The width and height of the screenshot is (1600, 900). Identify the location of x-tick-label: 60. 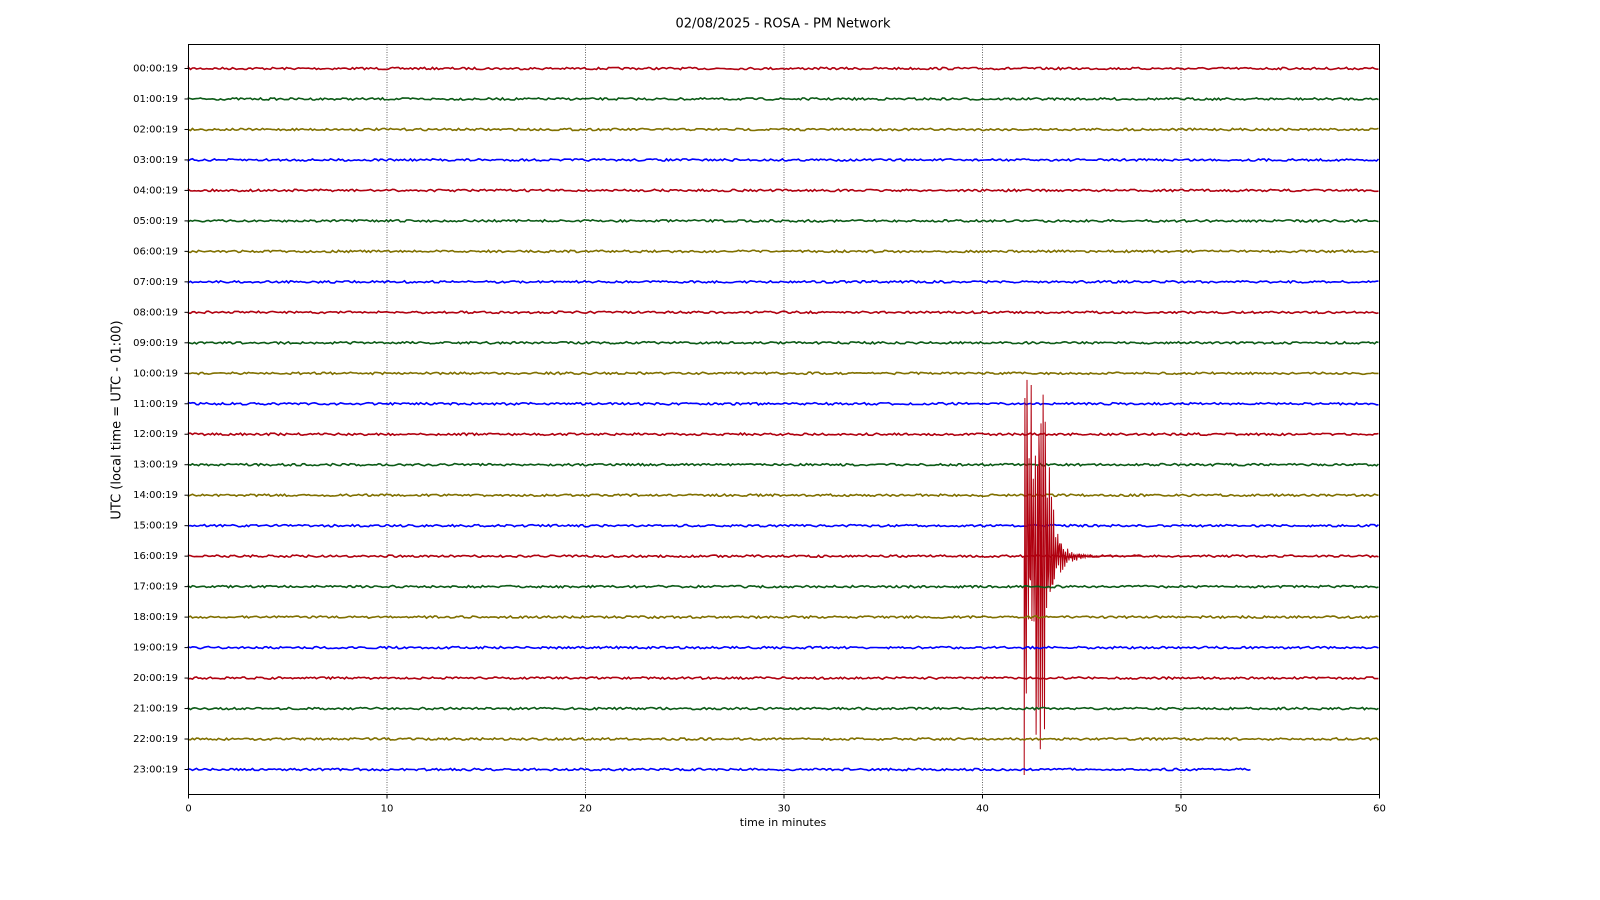
(1379, 809).